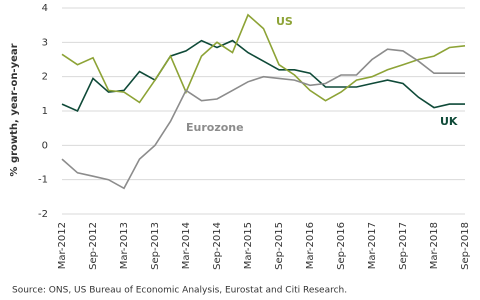  What do you see at coordinates (465, 246) in the screenshot?
I see `x-tick-label: Sep-2018` at bounding box center [465, 246].